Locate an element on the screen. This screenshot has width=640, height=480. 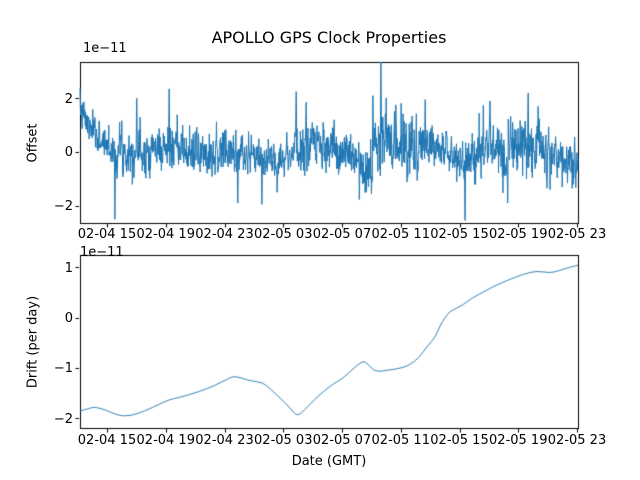
bottom-x-tick-label: 02-05 11 is located at coordinates (400, 440).